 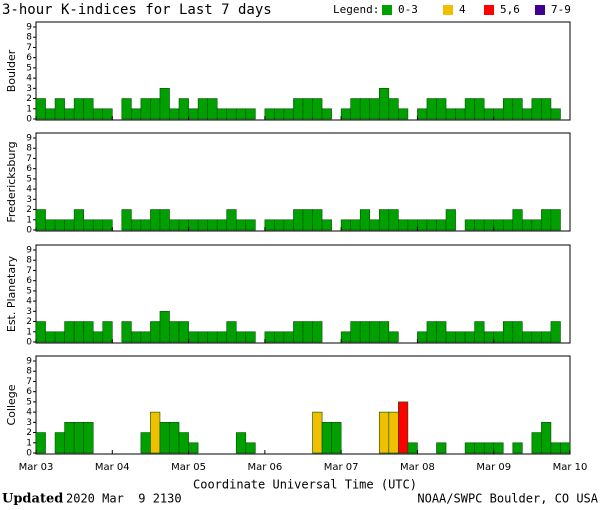 What do you see at coordinates (462, 9) in the screenshot?
I see `legend-label: 4` at bounding box center [462, 9].